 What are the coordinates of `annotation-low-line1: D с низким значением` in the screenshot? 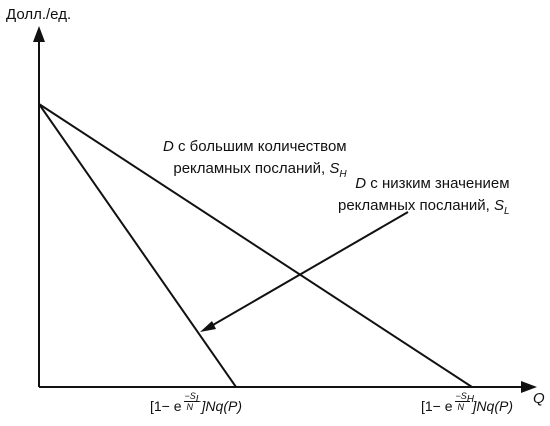 It's located at (424, 184).